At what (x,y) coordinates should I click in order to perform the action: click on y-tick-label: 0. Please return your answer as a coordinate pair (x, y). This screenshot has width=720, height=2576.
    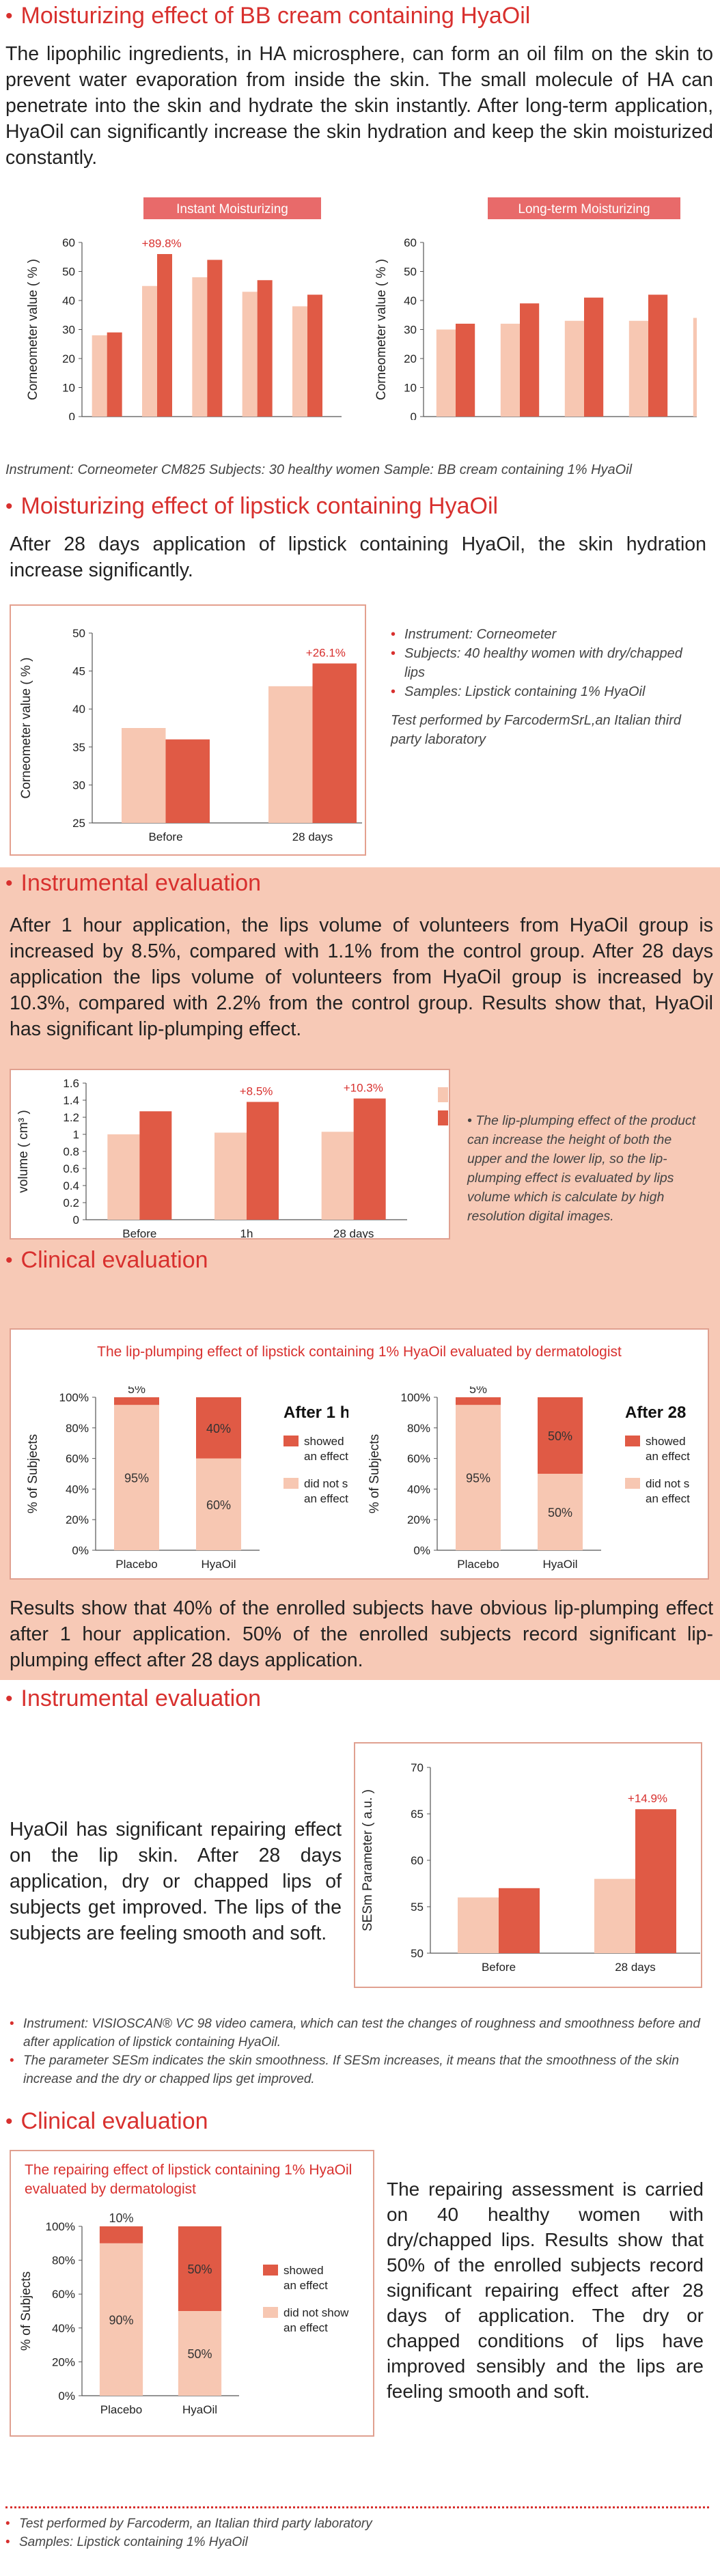
    Looking at the image, I should click on (414, 415).